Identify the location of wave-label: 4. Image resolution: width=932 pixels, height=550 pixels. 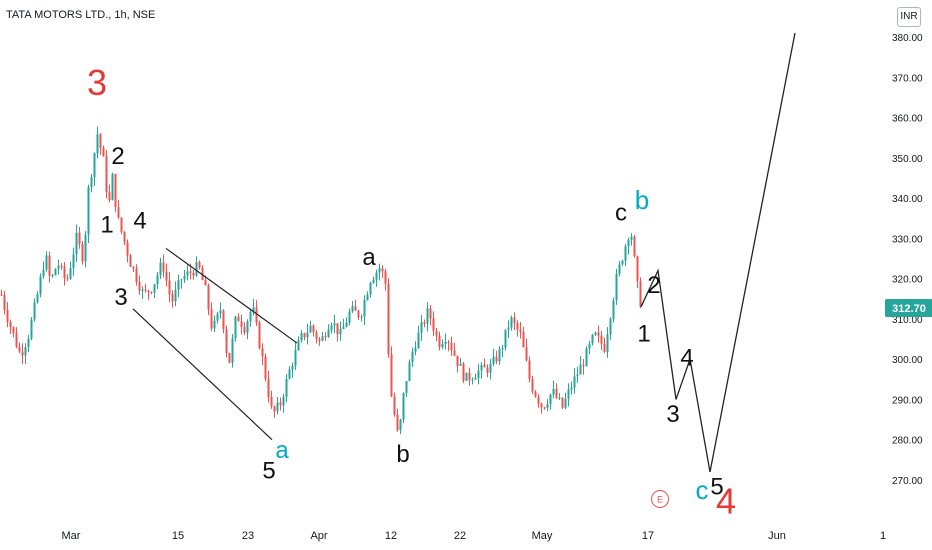
(686, 358).